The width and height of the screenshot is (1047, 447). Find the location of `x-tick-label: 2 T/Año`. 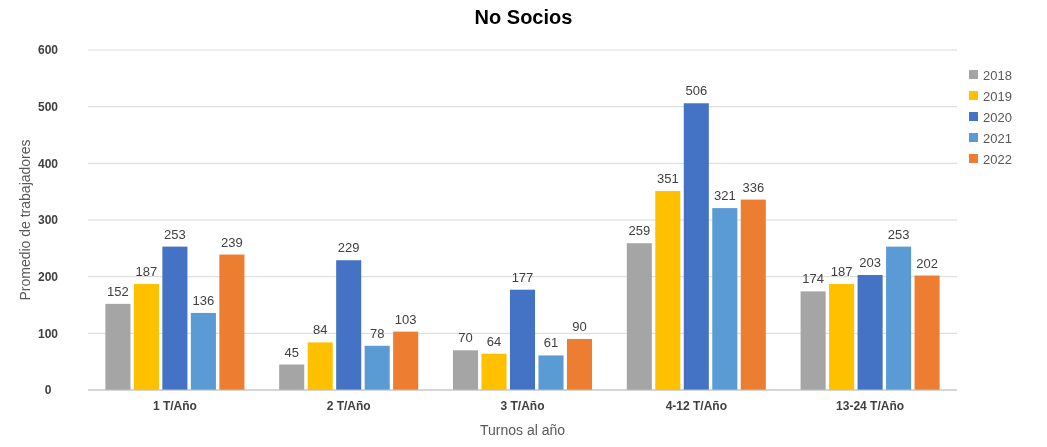

x-tick-label: 2 T/Año is located at coordinates (348, 406).